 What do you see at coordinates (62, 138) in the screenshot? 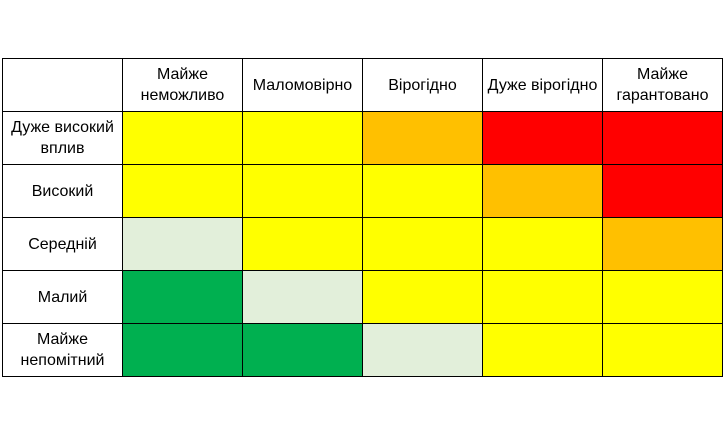
I see `row-header: Дуже високий вплив` at bounding box center [62, 138].